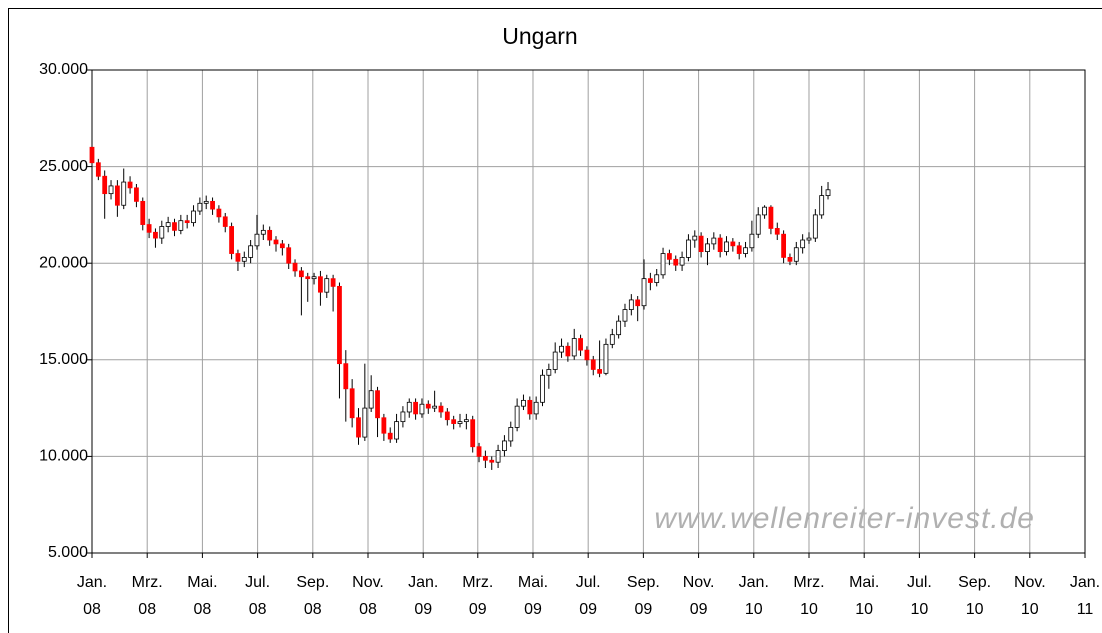 This screenshot has height=633, width=1102. I want to click on x-tick-label: 11, so click(1085, 609).